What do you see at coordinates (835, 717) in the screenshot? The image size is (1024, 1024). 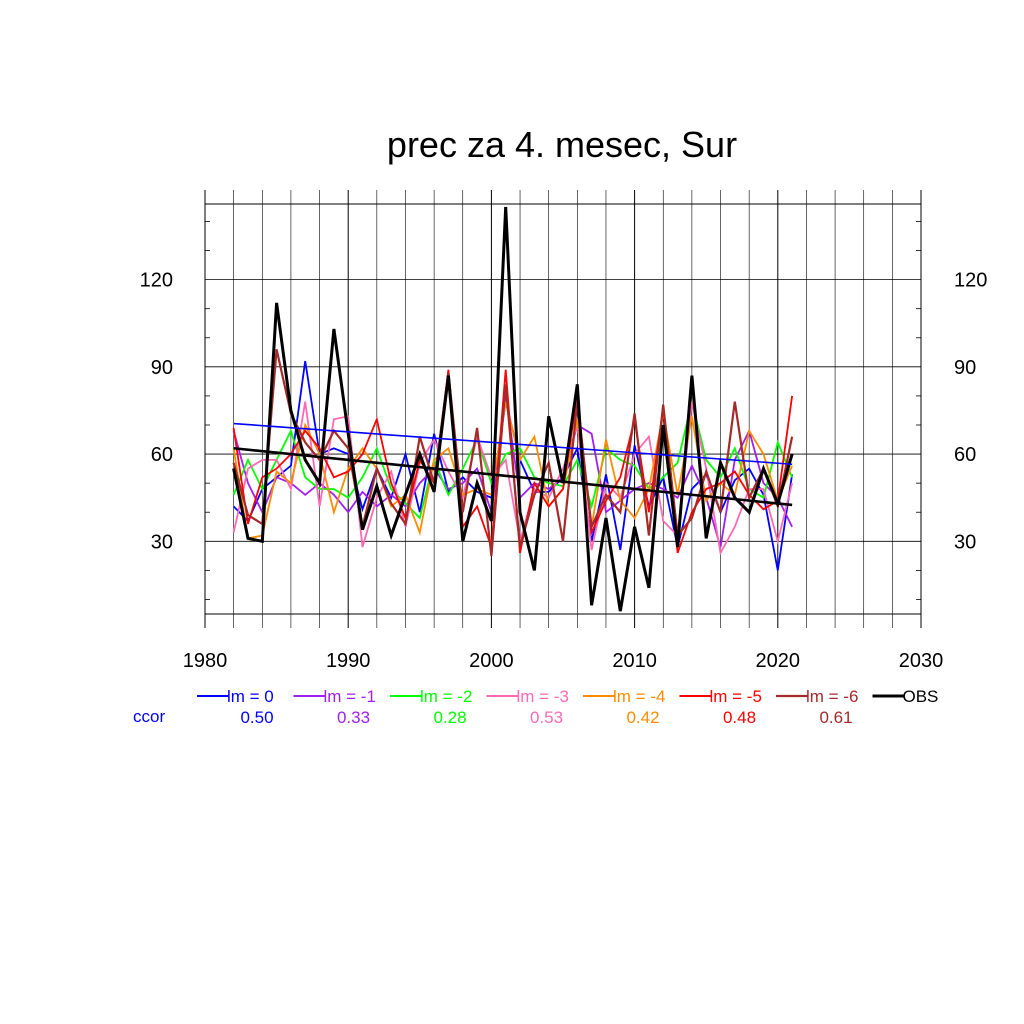 I see `ccor-value-6: 0.61` at bounding box center [835, 717].